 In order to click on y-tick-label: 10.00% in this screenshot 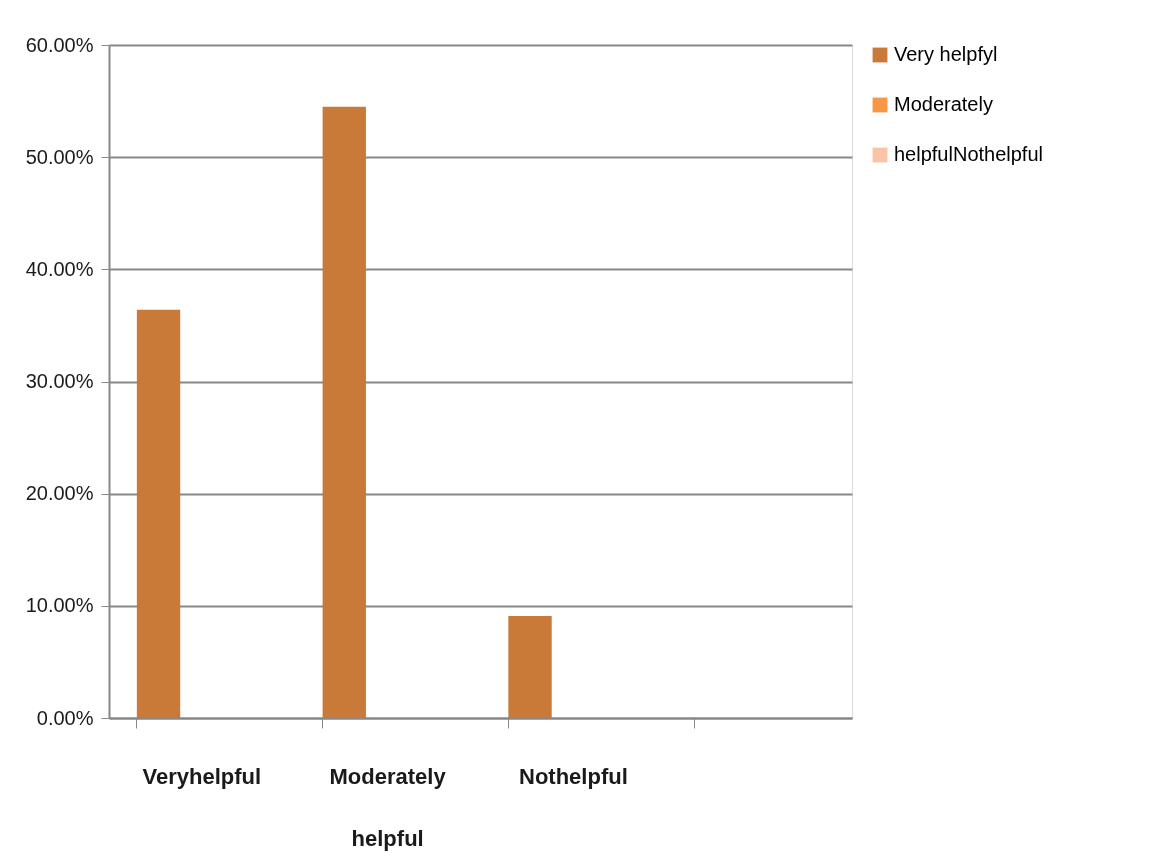, I will do `click(59, 605)`.